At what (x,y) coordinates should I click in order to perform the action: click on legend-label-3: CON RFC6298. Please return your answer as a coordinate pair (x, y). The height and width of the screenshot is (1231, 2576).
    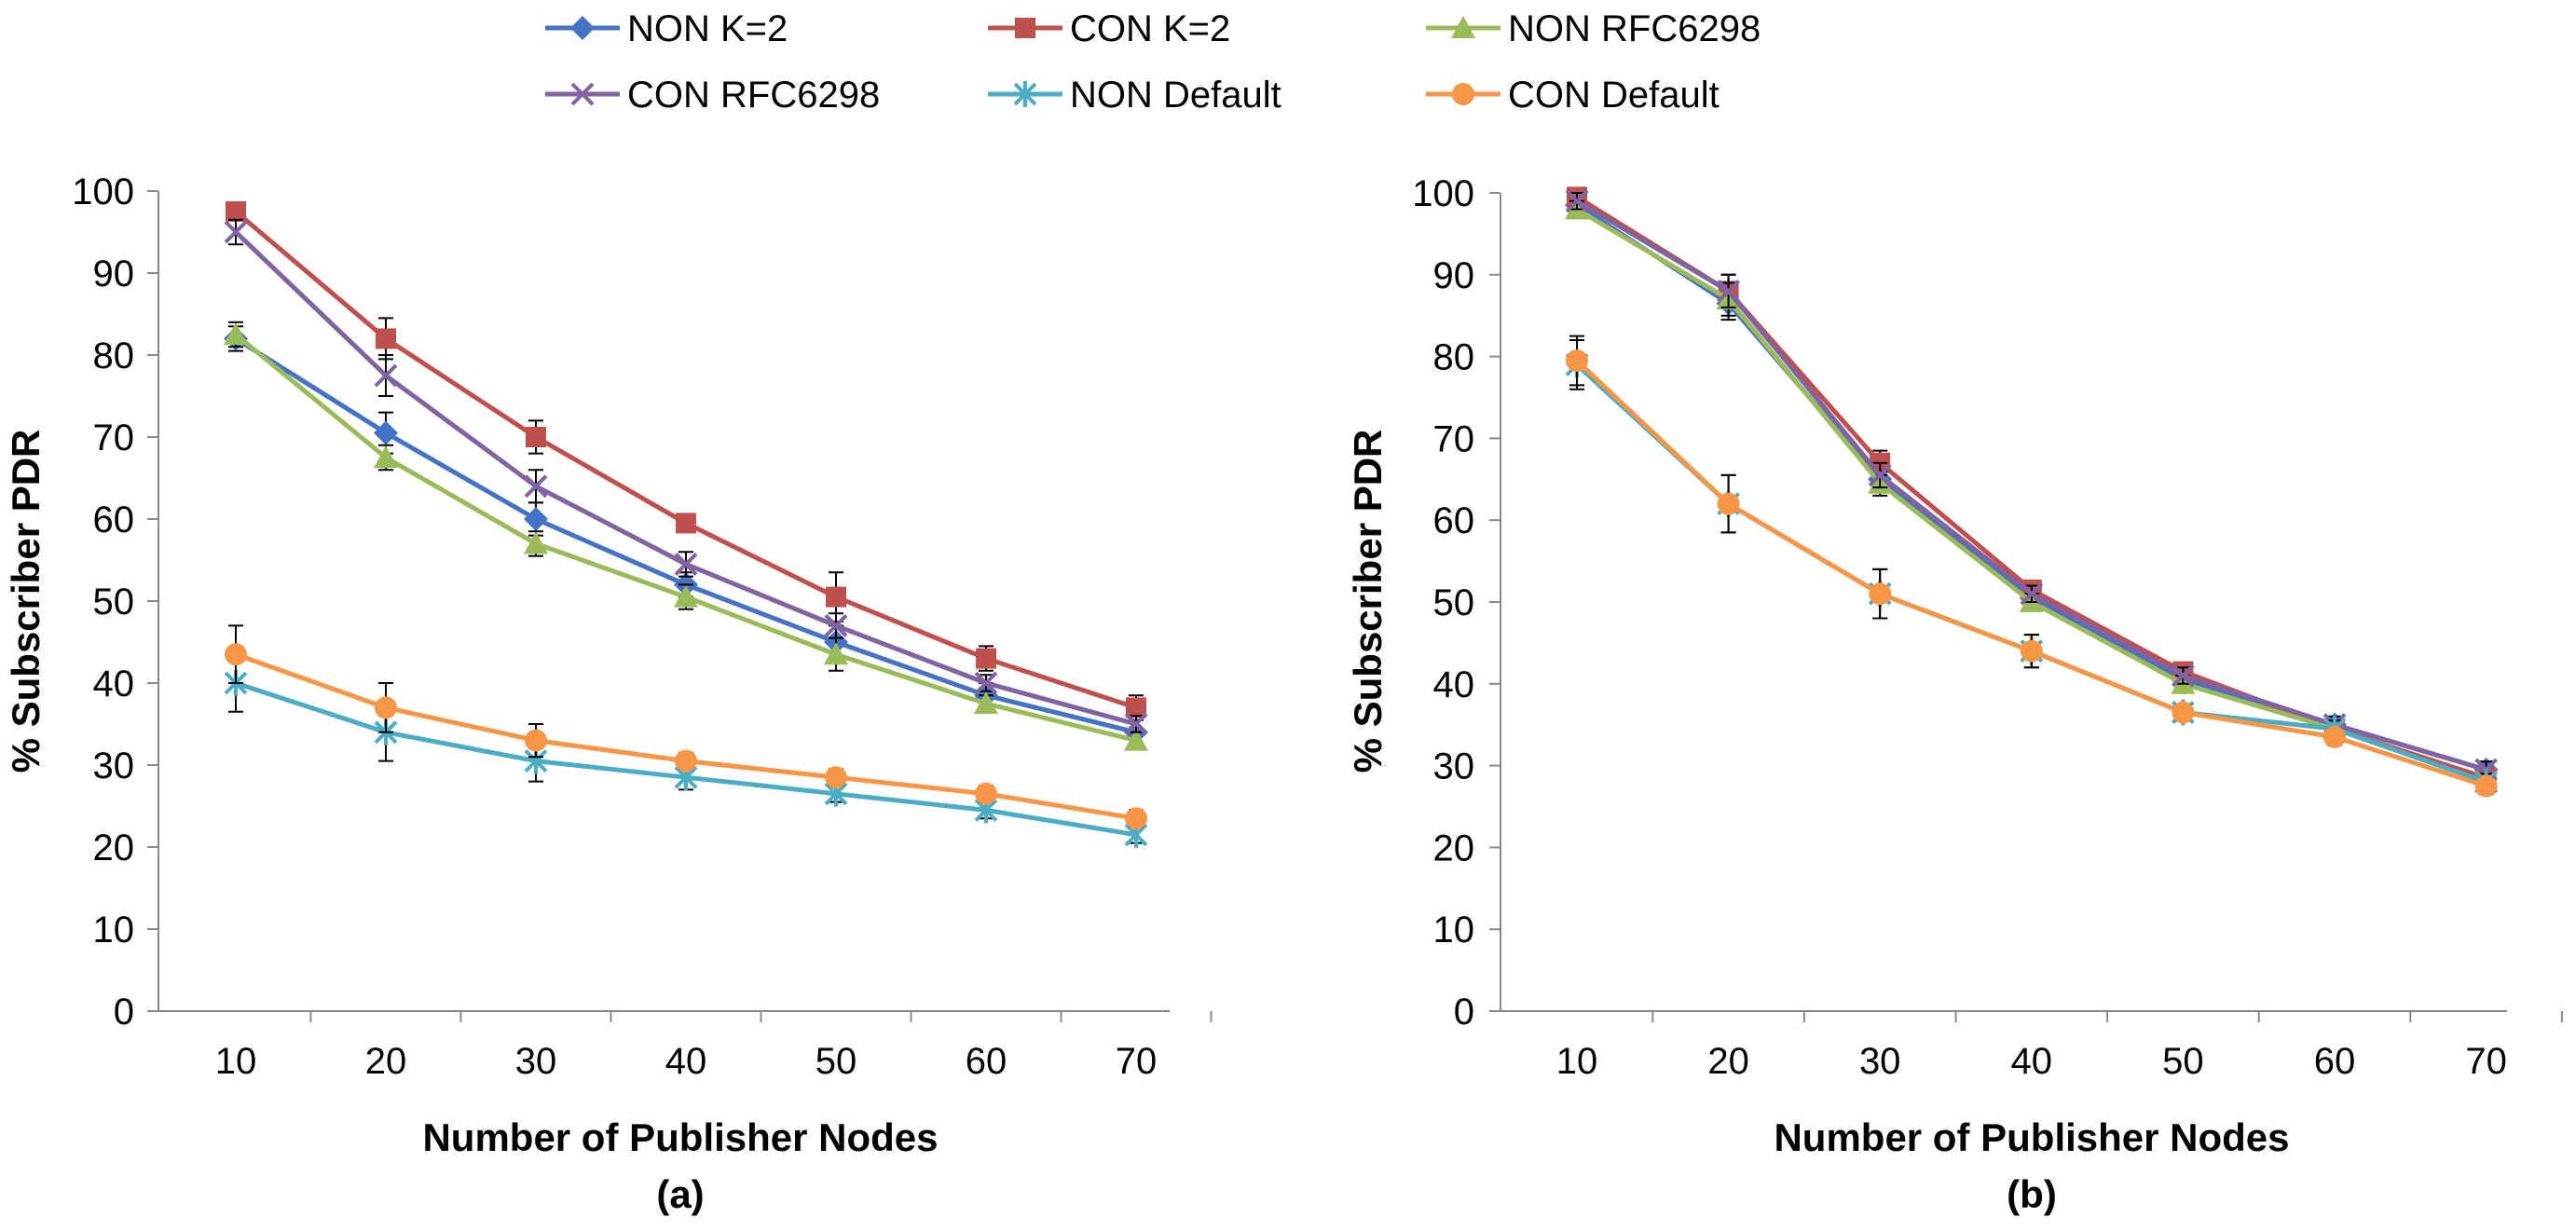
    Looking at the image, I should click on (753, 96).